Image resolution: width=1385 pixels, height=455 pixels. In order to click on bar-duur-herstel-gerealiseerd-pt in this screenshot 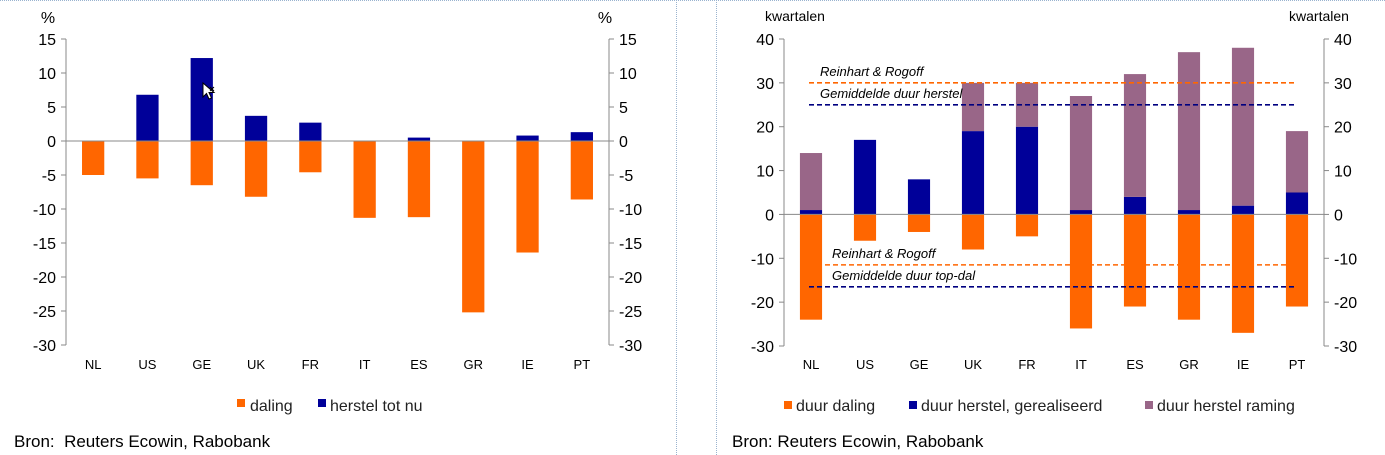, I will do `click(1297, 203)`.